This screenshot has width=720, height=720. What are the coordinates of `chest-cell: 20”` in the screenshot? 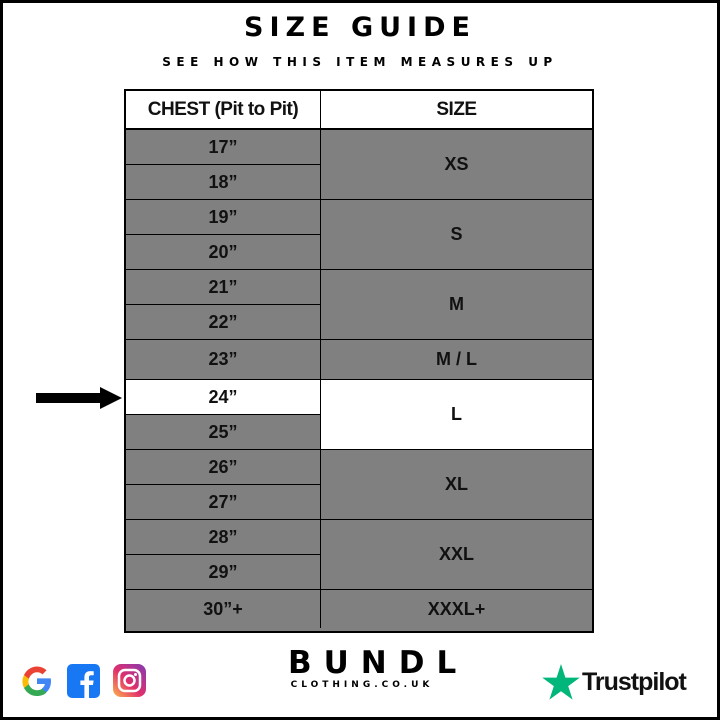 It's located at (223, 252).